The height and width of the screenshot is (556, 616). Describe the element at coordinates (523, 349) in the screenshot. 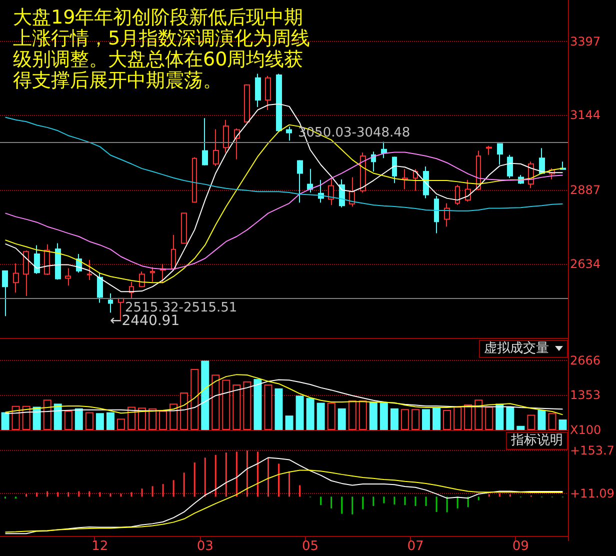

I see `annotation: 虚拟成交量` at that location.